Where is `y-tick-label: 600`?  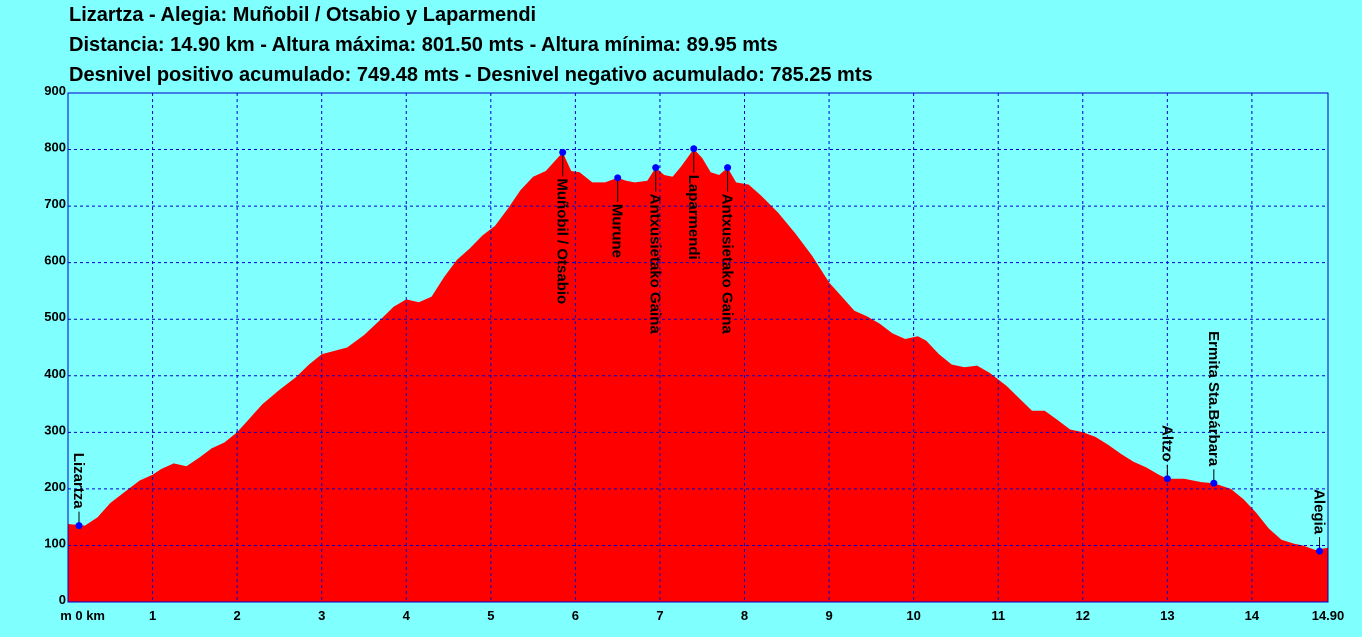 y-tick-label: 600 is located at coordinates (55, 260).